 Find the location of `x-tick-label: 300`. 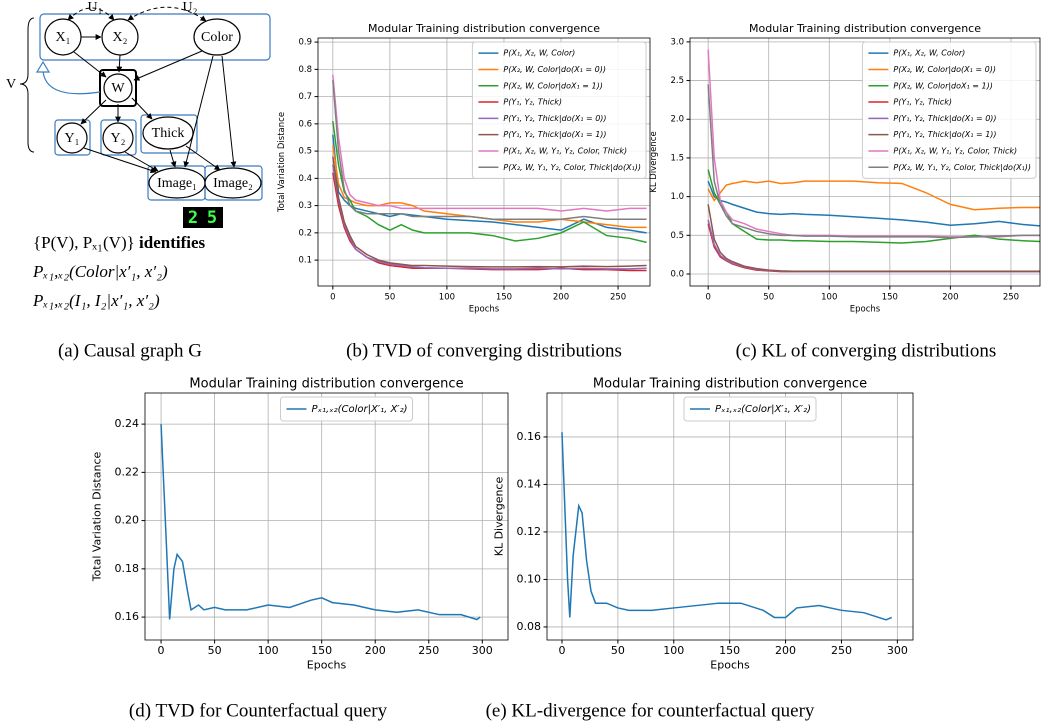

x-tick-label: 300 is located at coordinates (482, 650).